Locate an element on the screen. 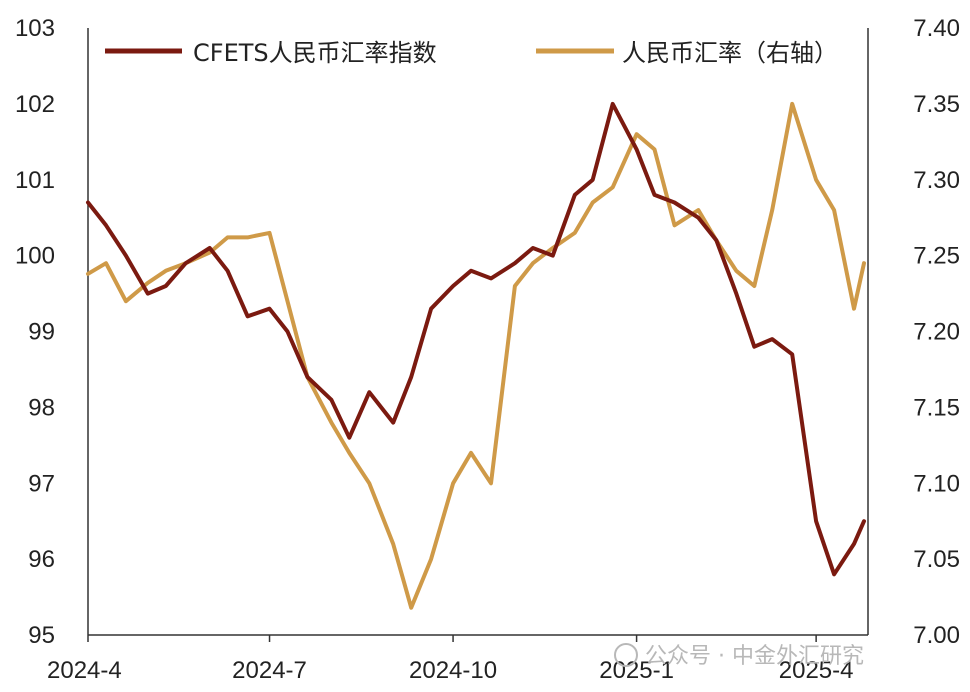 The width and height of the screenshot is (970, 692). right-y-tick-label: 7.35 is located at coordinates (936, 104).